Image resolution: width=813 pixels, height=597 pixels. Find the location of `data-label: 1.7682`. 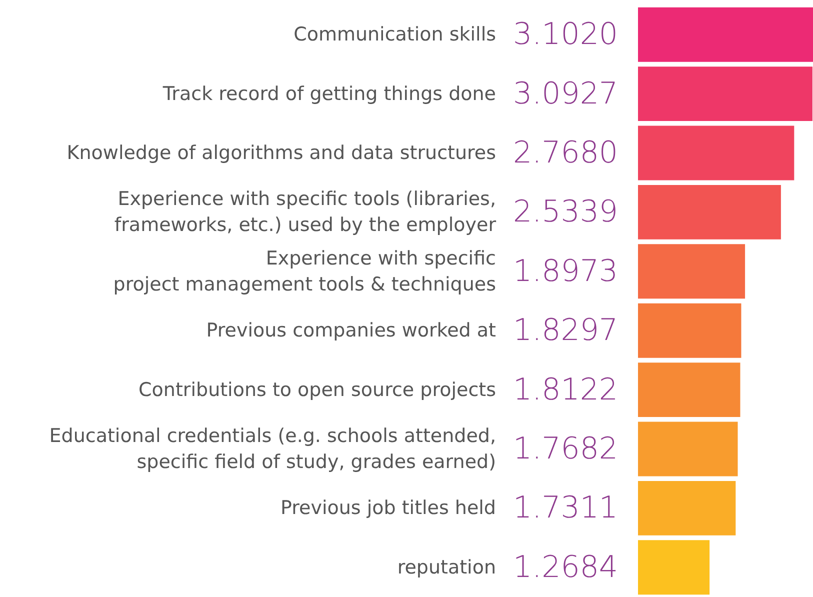

data-label: 1.7682 is located at coordinates (565, 449).